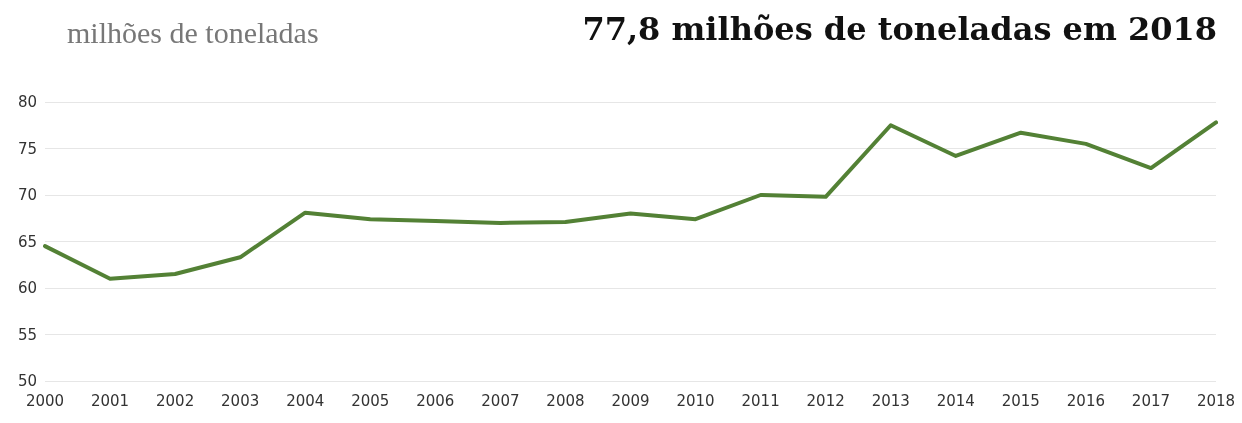 The width and height of the screenshot is (1242, 423). I want to click on x-tick-label: 2001, so click(110, 400).